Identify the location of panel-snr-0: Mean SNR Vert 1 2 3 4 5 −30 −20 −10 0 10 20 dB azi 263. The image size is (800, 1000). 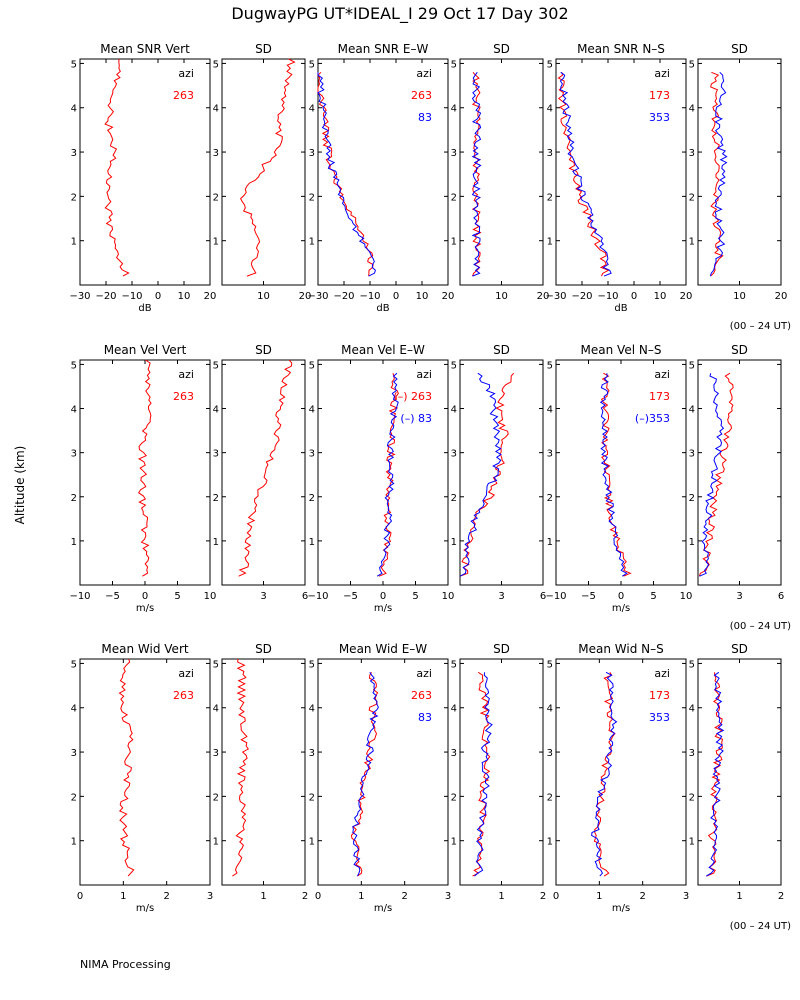
(142, 178).